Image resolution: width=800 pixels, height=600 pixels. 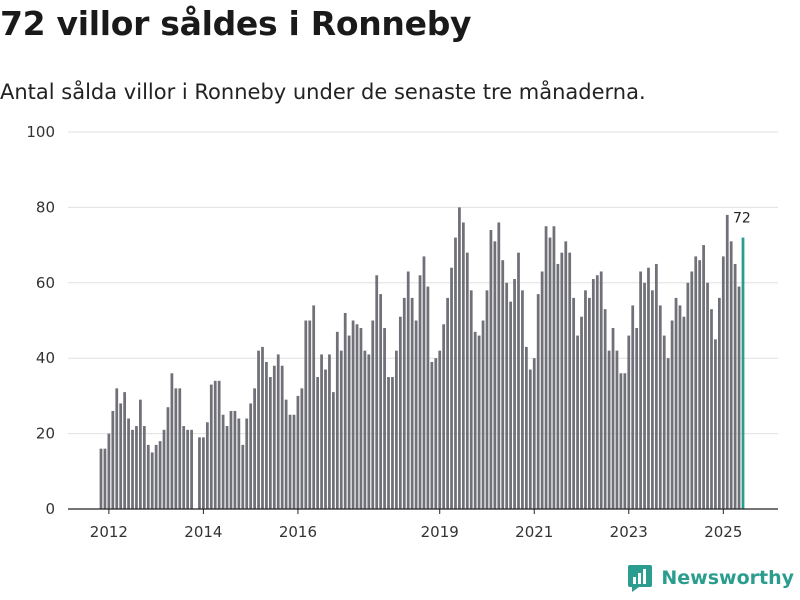 What do you see at coordinates (50, 509) in the screenshot?
I see `y-tick-label: 0` at bounding box center [50, 509].